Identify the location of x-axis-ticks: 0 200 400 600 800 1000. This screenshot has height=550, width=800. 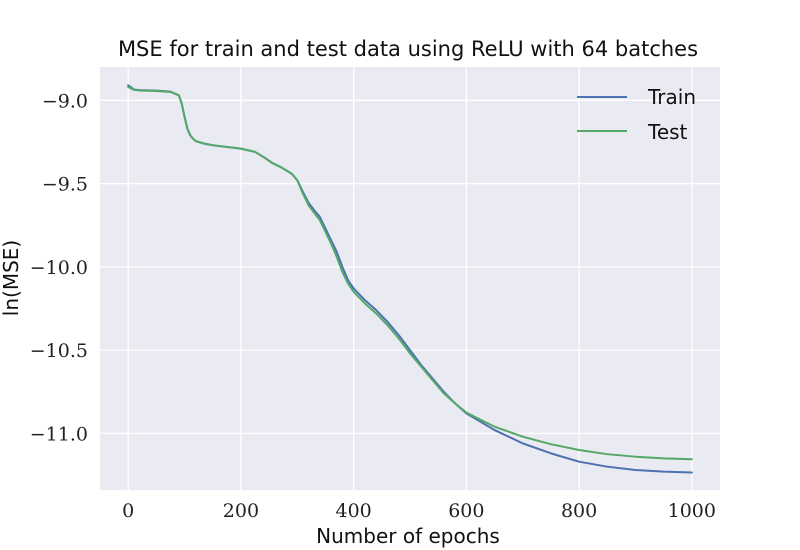
(419, 511).